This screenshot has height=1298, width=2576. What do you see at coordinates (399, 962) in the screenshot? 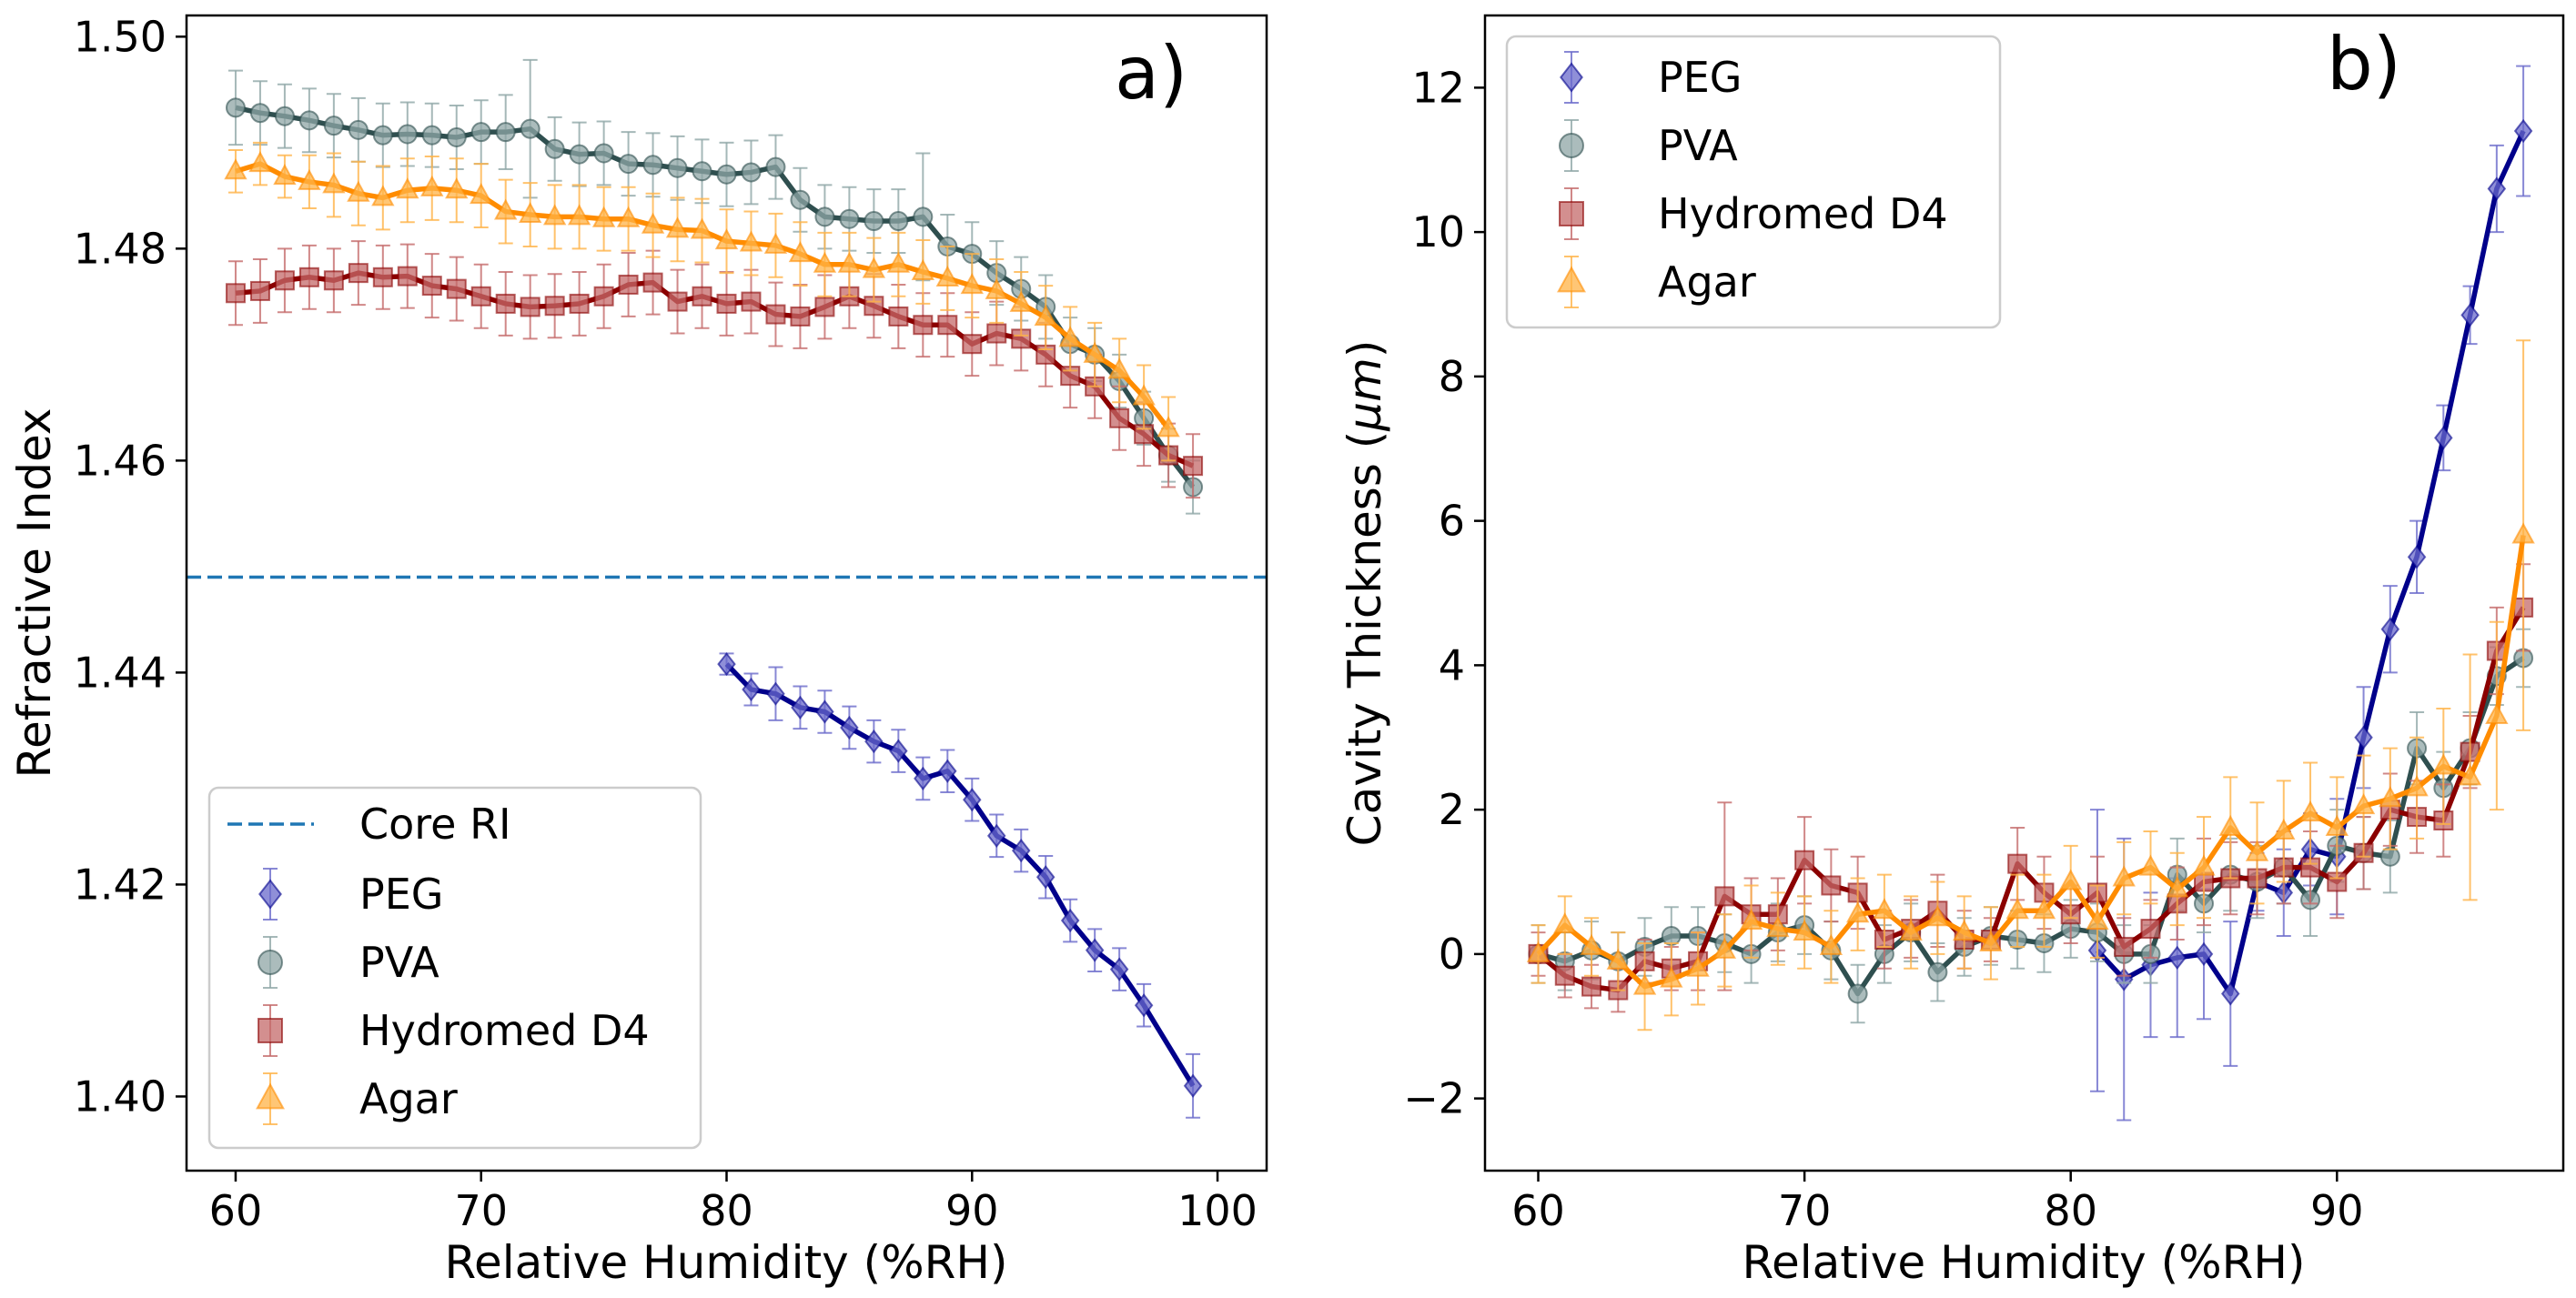
I see `legend-a-pva-label: PVA` at bounding box center [399, 962].